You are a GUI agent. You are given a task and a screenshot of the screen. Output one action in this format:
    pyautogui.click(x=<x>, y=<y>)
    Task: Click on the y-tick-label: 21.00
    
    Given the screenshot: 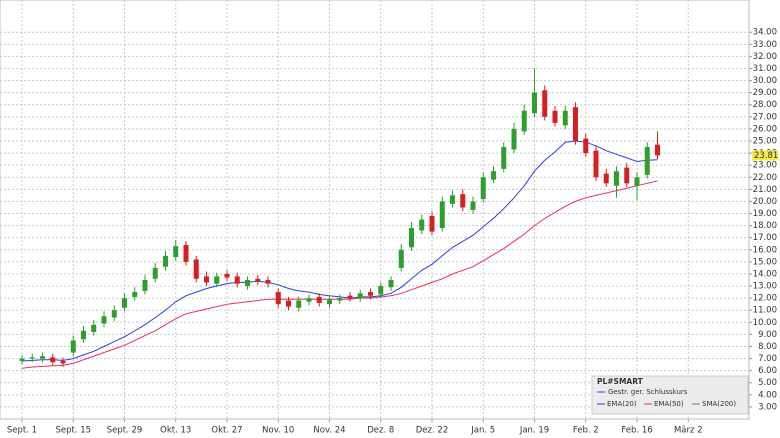 What is the action you would take?
    pyautogui.click(x=765, y=190)
    